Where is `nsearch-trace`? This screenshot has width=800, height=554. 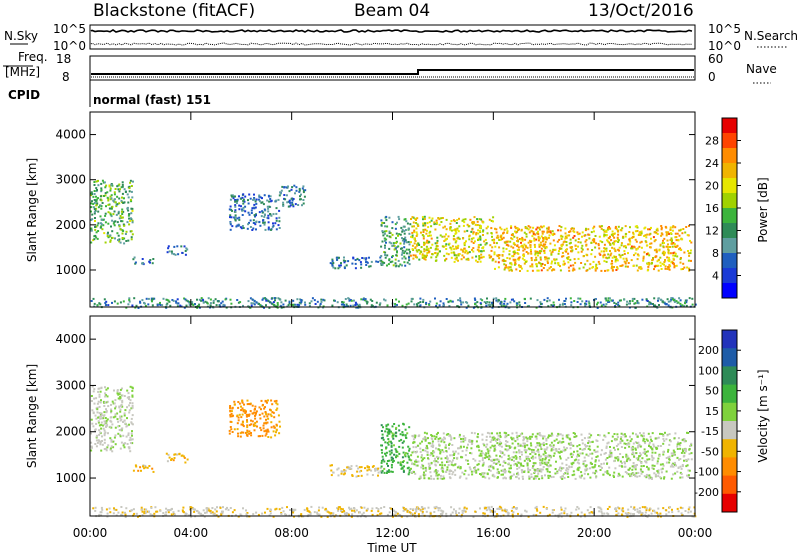
nsearch-trace is located at coordinates (391, 44).